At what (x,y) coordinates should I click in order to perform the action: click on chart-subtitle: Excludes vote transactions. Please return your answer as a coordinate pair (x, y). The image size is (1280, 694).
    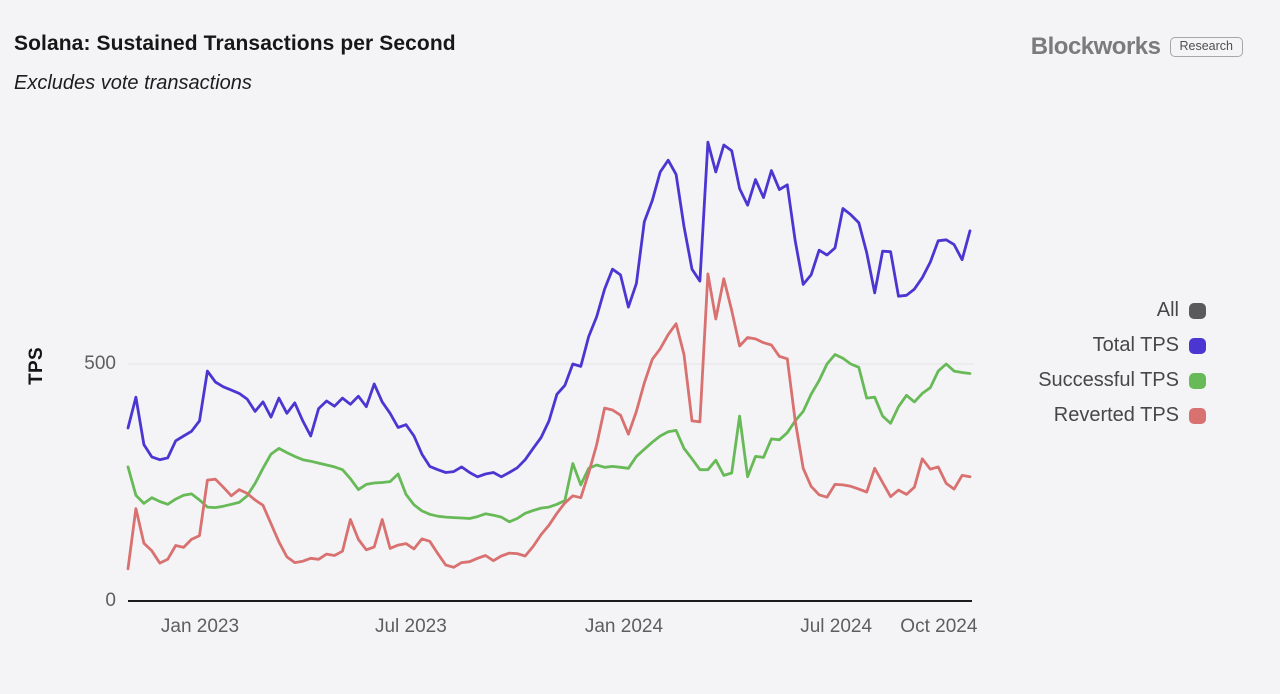
    Looking at the image, I should click on (133, 83).